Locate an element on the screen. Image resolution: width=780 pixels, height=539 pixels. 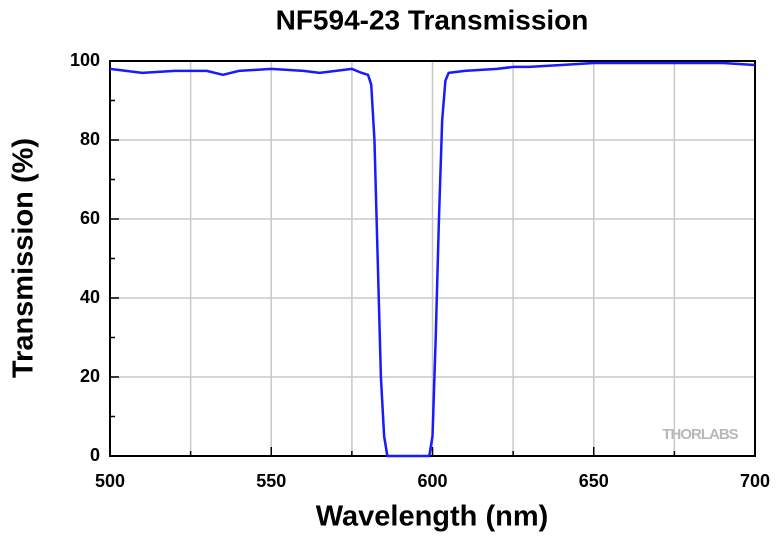
y-tick-label: 100 is located at coordinates (85, 60).